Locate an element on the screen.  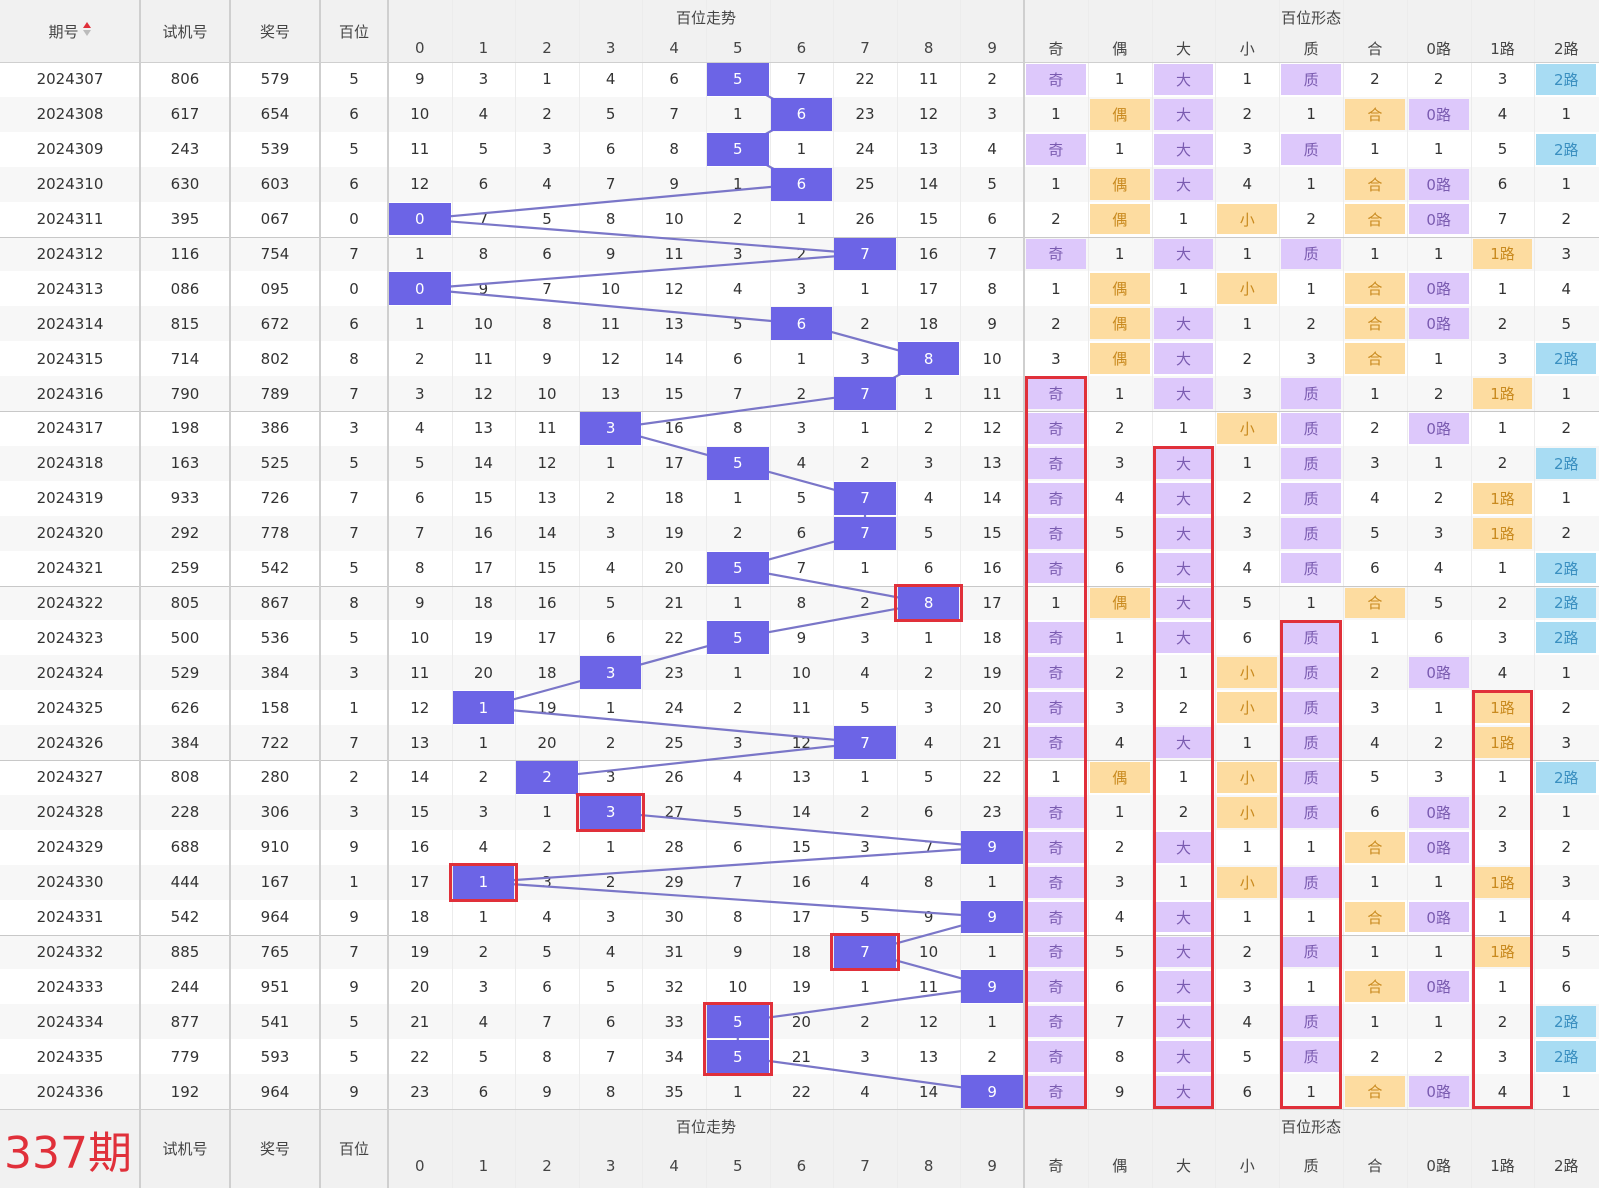
test-number-cell: 790 is located at coordinates (185, 393).